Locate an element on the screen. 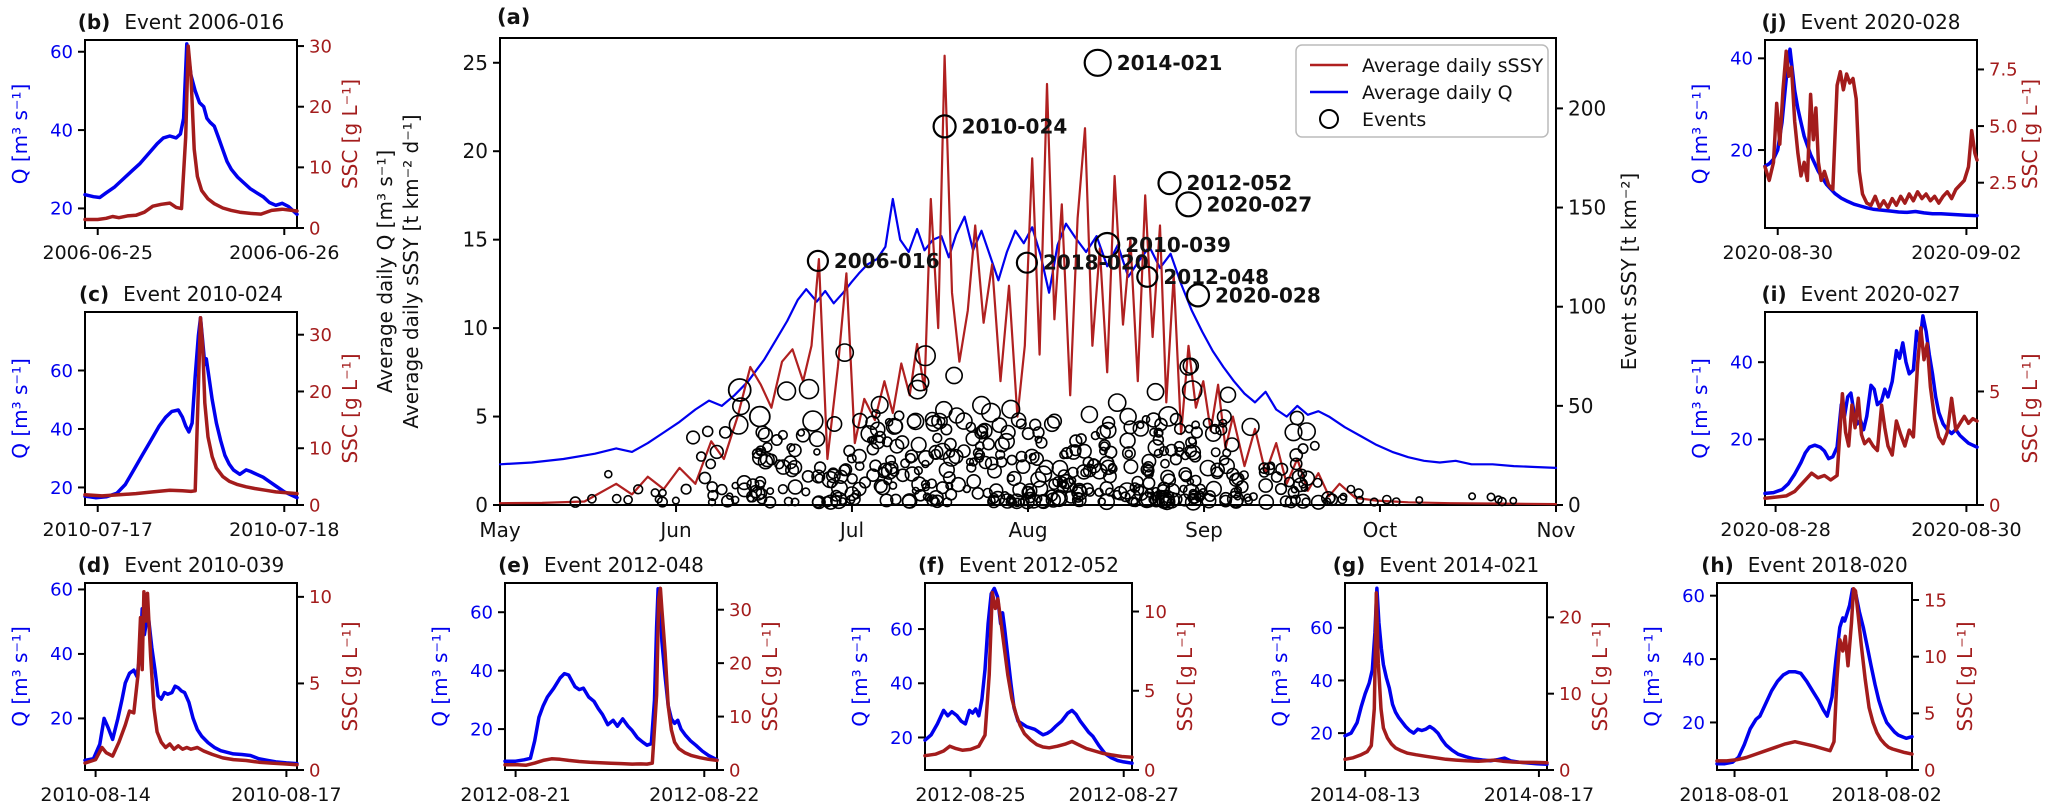  x-tick-label: 2020-08-30 is located at coordinates (1966, 530).